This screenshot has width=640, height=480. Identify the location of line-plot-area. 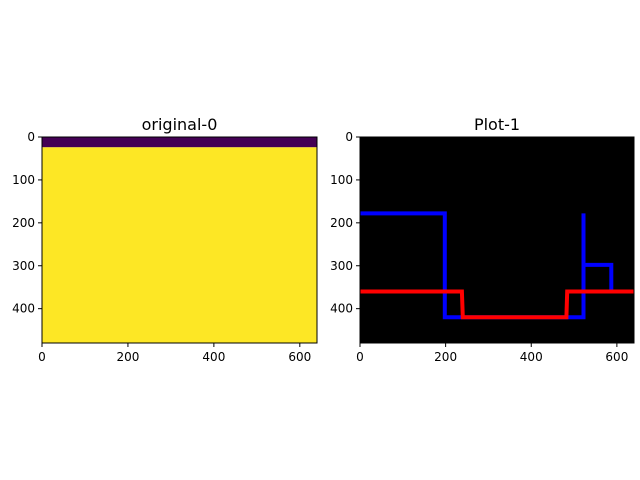
(497, 265).